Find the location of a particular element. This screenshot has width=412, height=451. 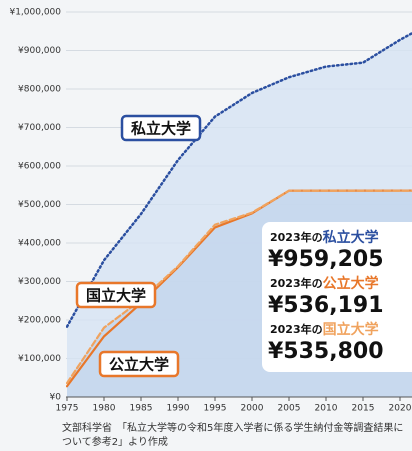

x-tick-label: 2015 is located at coordinates (363, 409).